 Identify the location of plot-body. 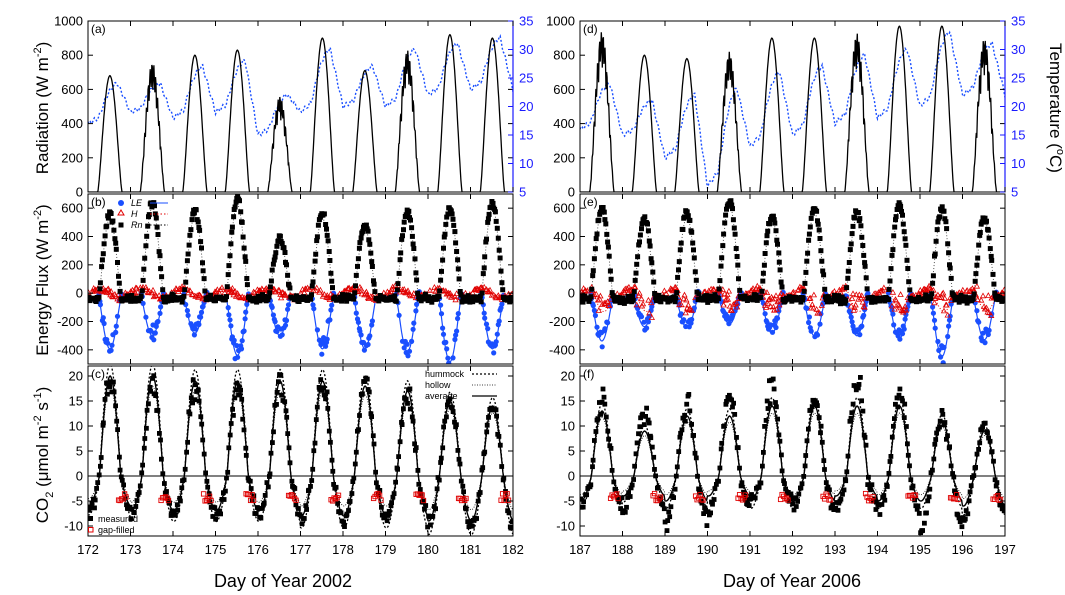
(792, 108).